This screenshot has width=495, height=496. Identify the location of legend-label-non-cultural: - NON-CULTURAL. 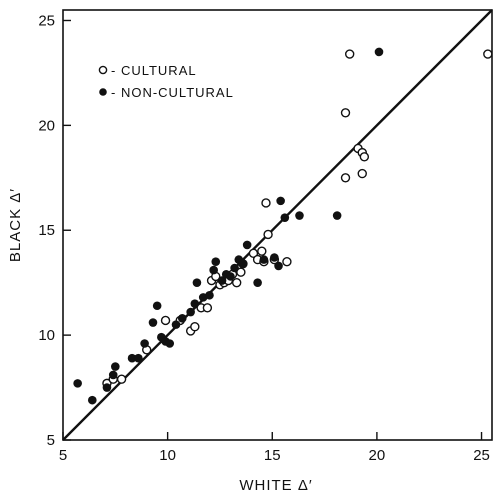
(172, 92).